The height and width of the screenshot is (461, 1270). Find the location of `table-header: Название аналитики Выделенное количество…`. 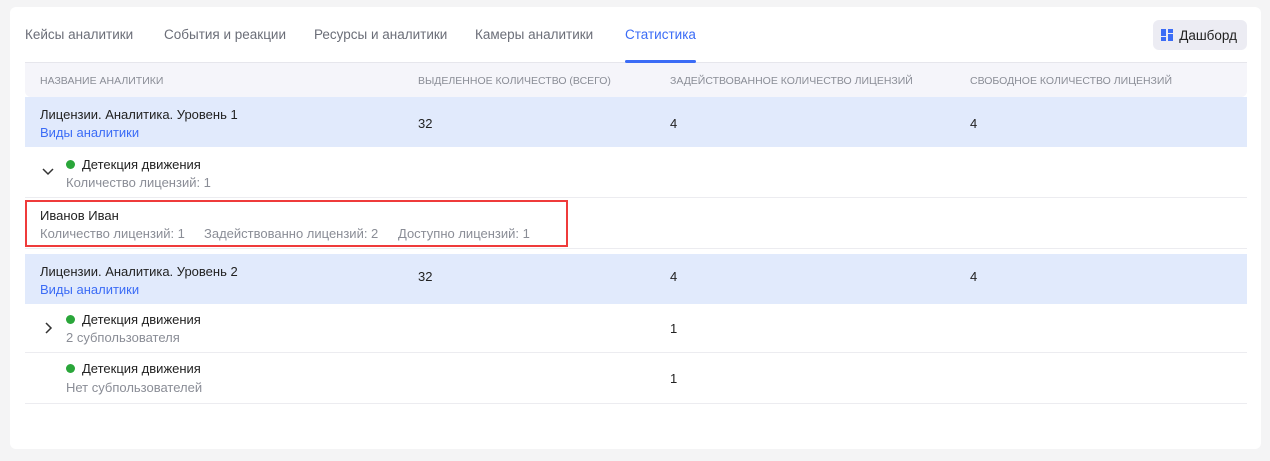

table-header: Название аналитики Выделенное количество… is located at coordinates (636, 80).